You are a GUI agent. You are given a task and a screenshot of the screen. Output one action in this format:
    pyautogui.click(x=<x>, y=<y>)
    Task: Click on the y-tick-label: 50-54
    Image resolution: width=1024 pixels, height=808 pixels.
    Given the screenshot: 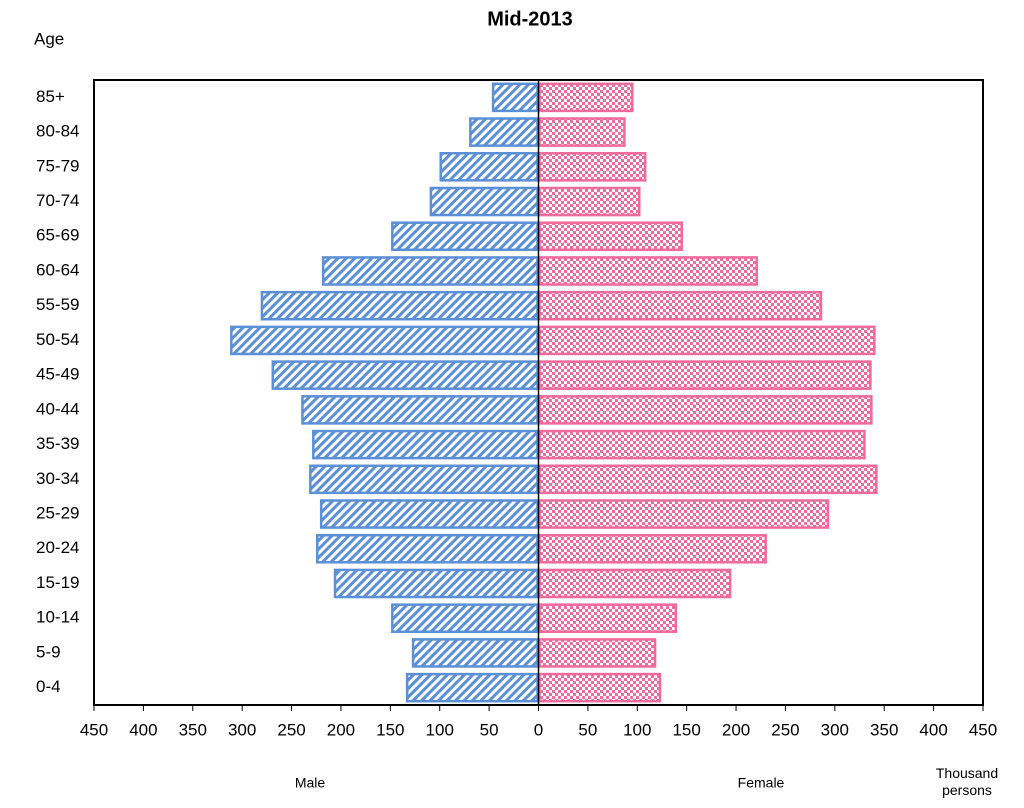 What is the action you would take?
    pyautogui.click(x=57, y=339)
    